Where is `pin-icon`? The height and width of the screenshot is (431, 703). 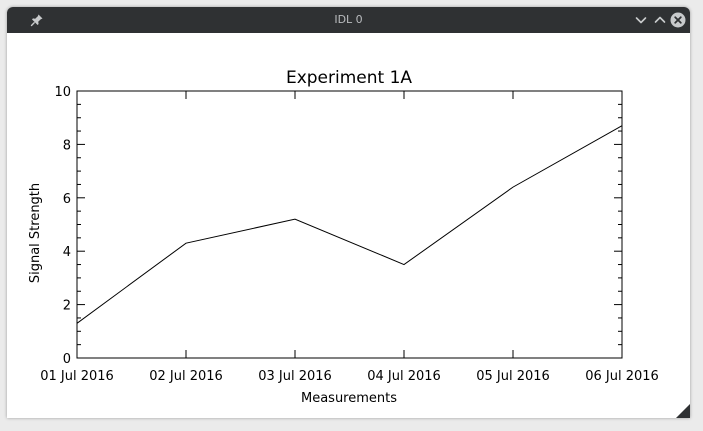 pin-icon is located at coordinates (37, 20).